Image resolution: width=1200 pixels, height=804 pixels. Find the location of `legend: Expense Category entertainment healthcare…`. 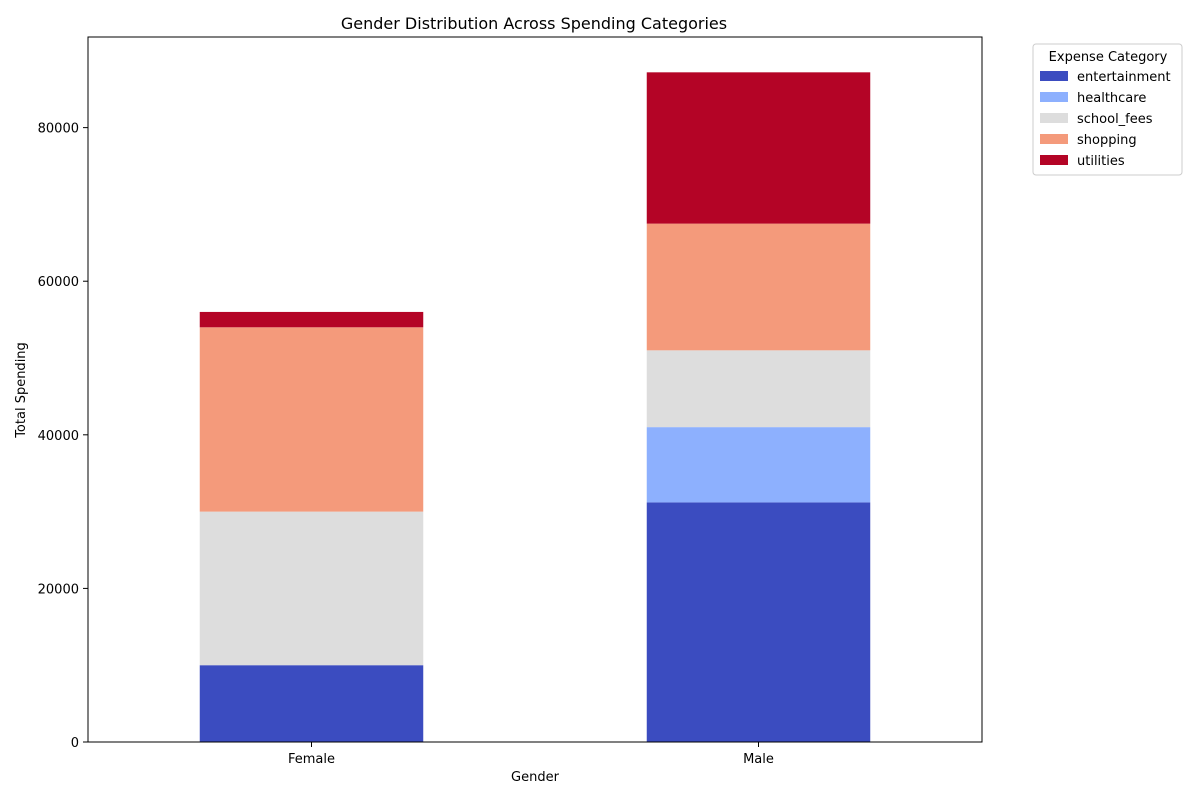

legend: Expense Category entertainment healthcare… is located at coordinates (1107, 109).